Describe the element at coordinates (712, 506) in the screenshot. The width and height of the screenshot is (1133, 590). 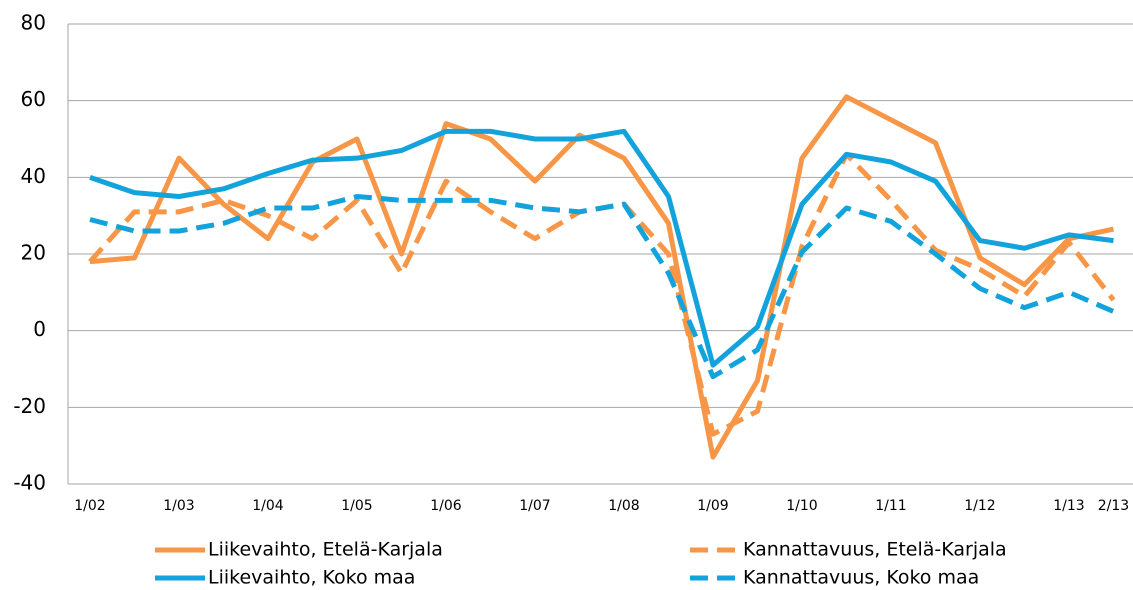
I see `x-tick-label: 1/09` at that location.